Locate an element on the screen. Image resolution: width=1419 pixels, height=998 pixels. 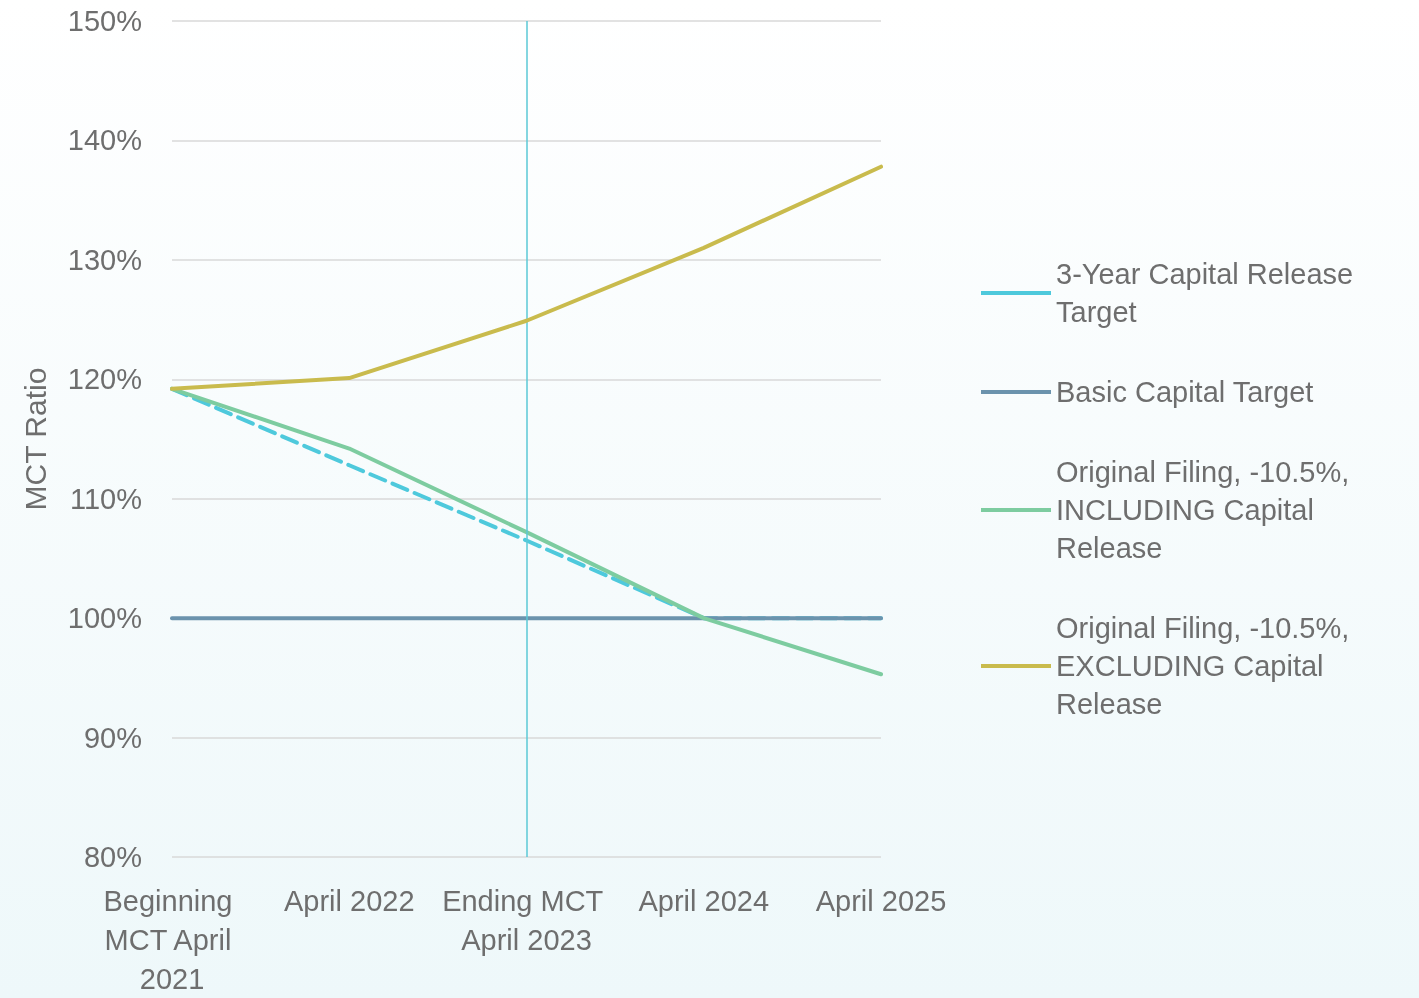
y-tick-label: 80% is located at coordinates (112, 857).